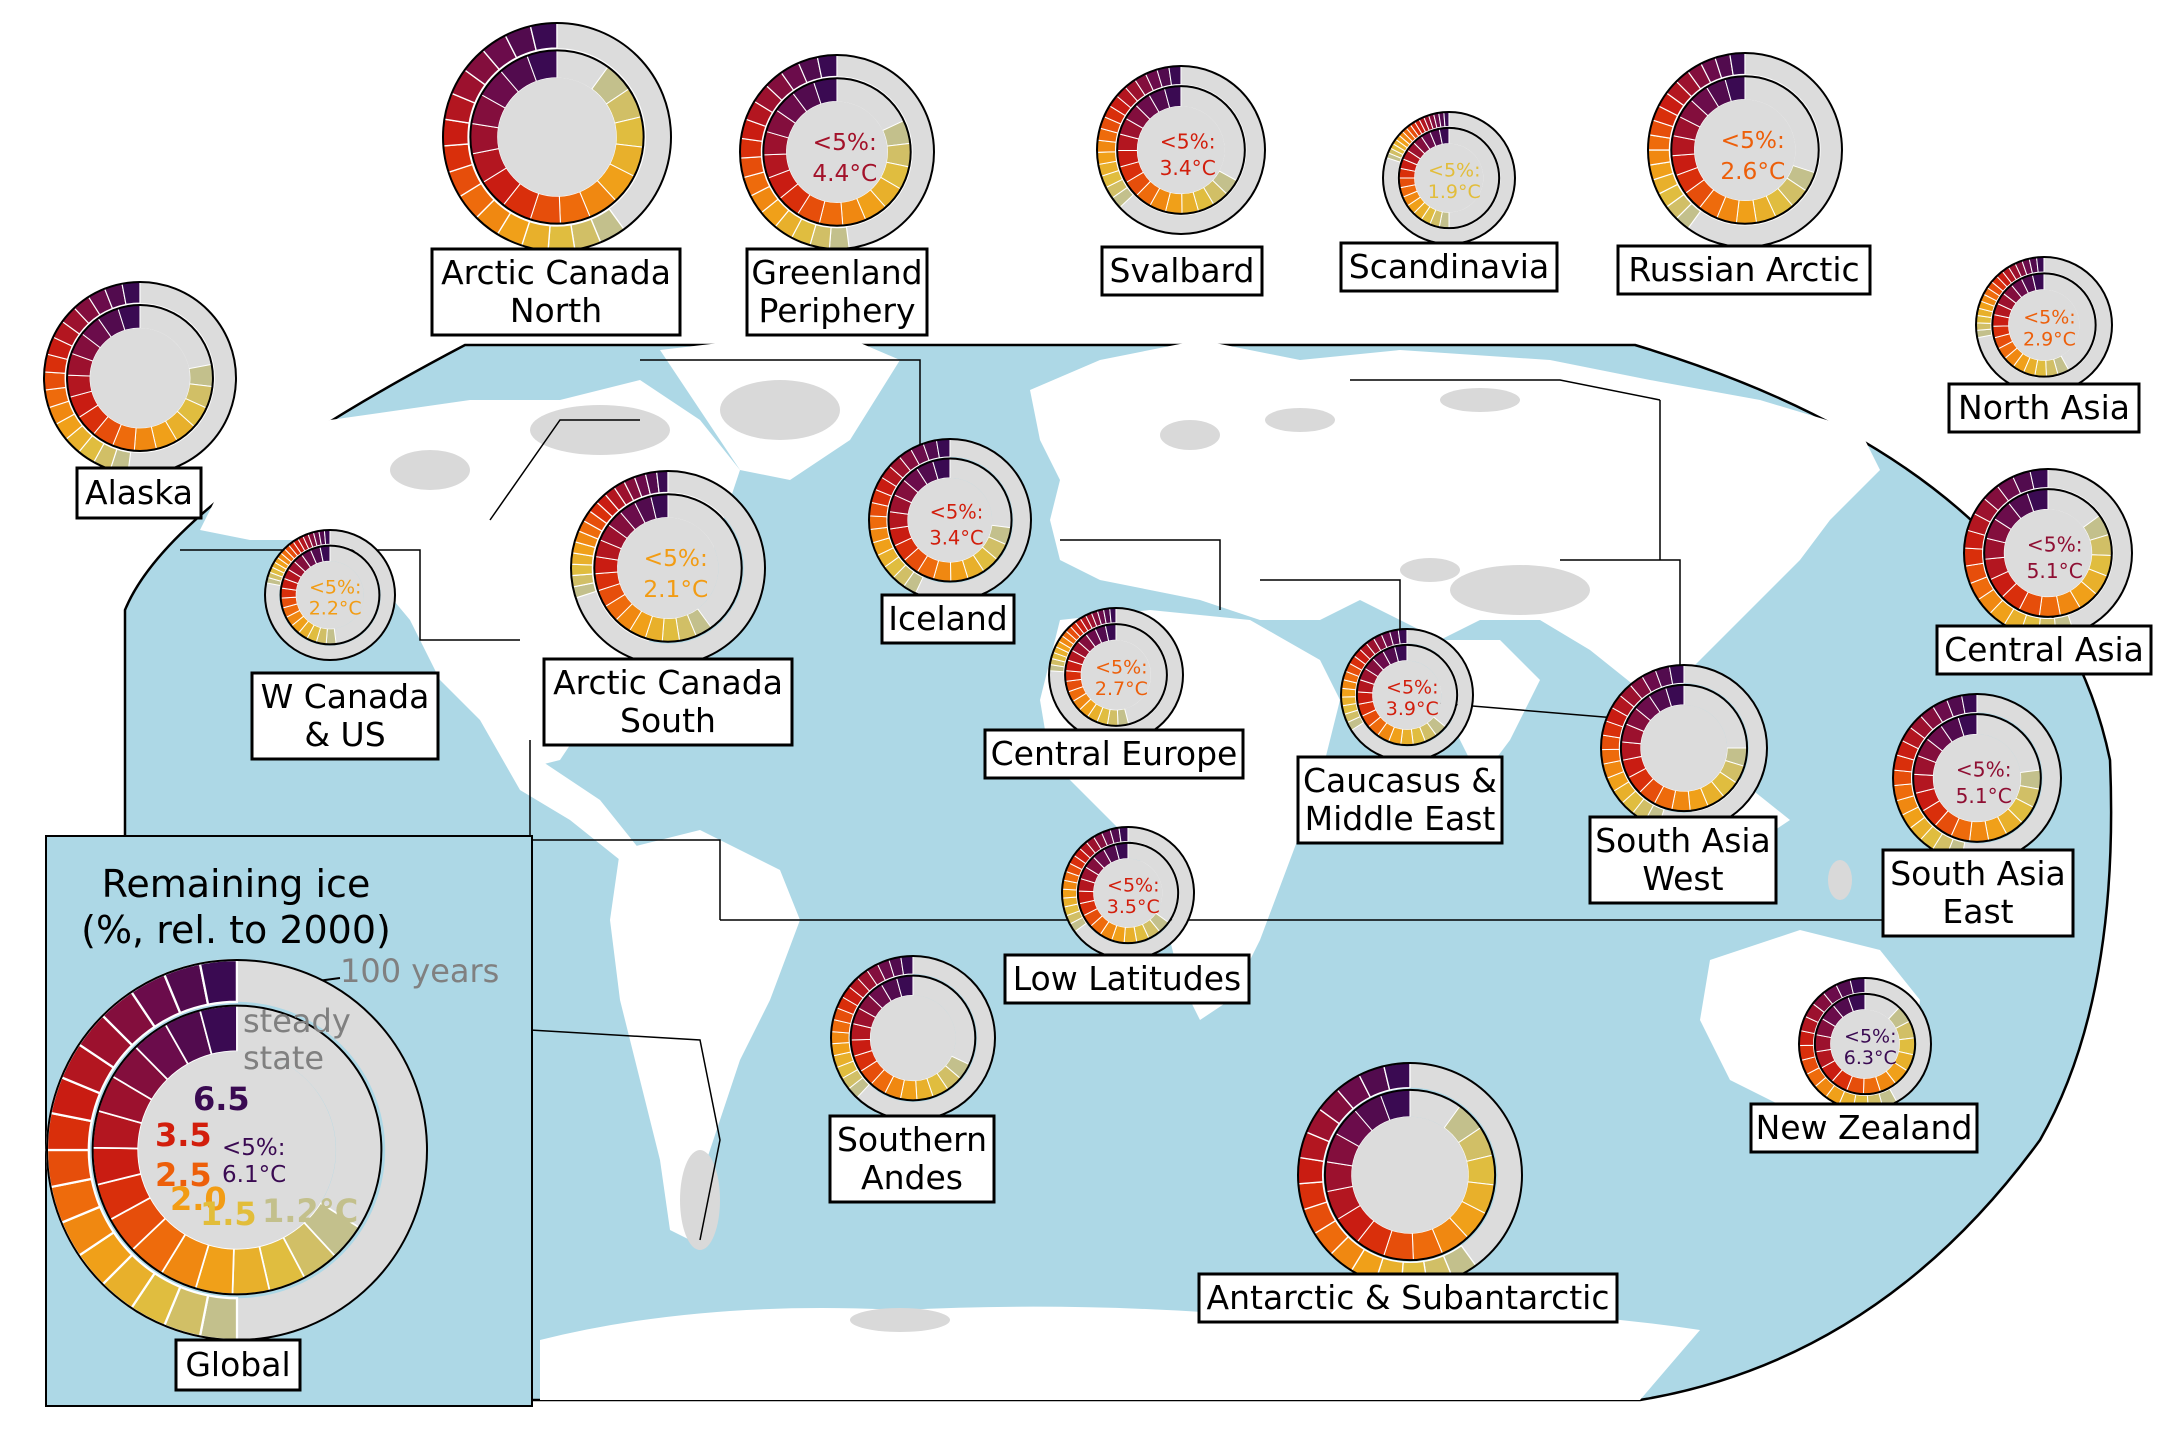  What do you see at coordinates (140, 378) in the screenshot?
I see `donut-alaska-inner-outline` at bounding box center [140, 378].